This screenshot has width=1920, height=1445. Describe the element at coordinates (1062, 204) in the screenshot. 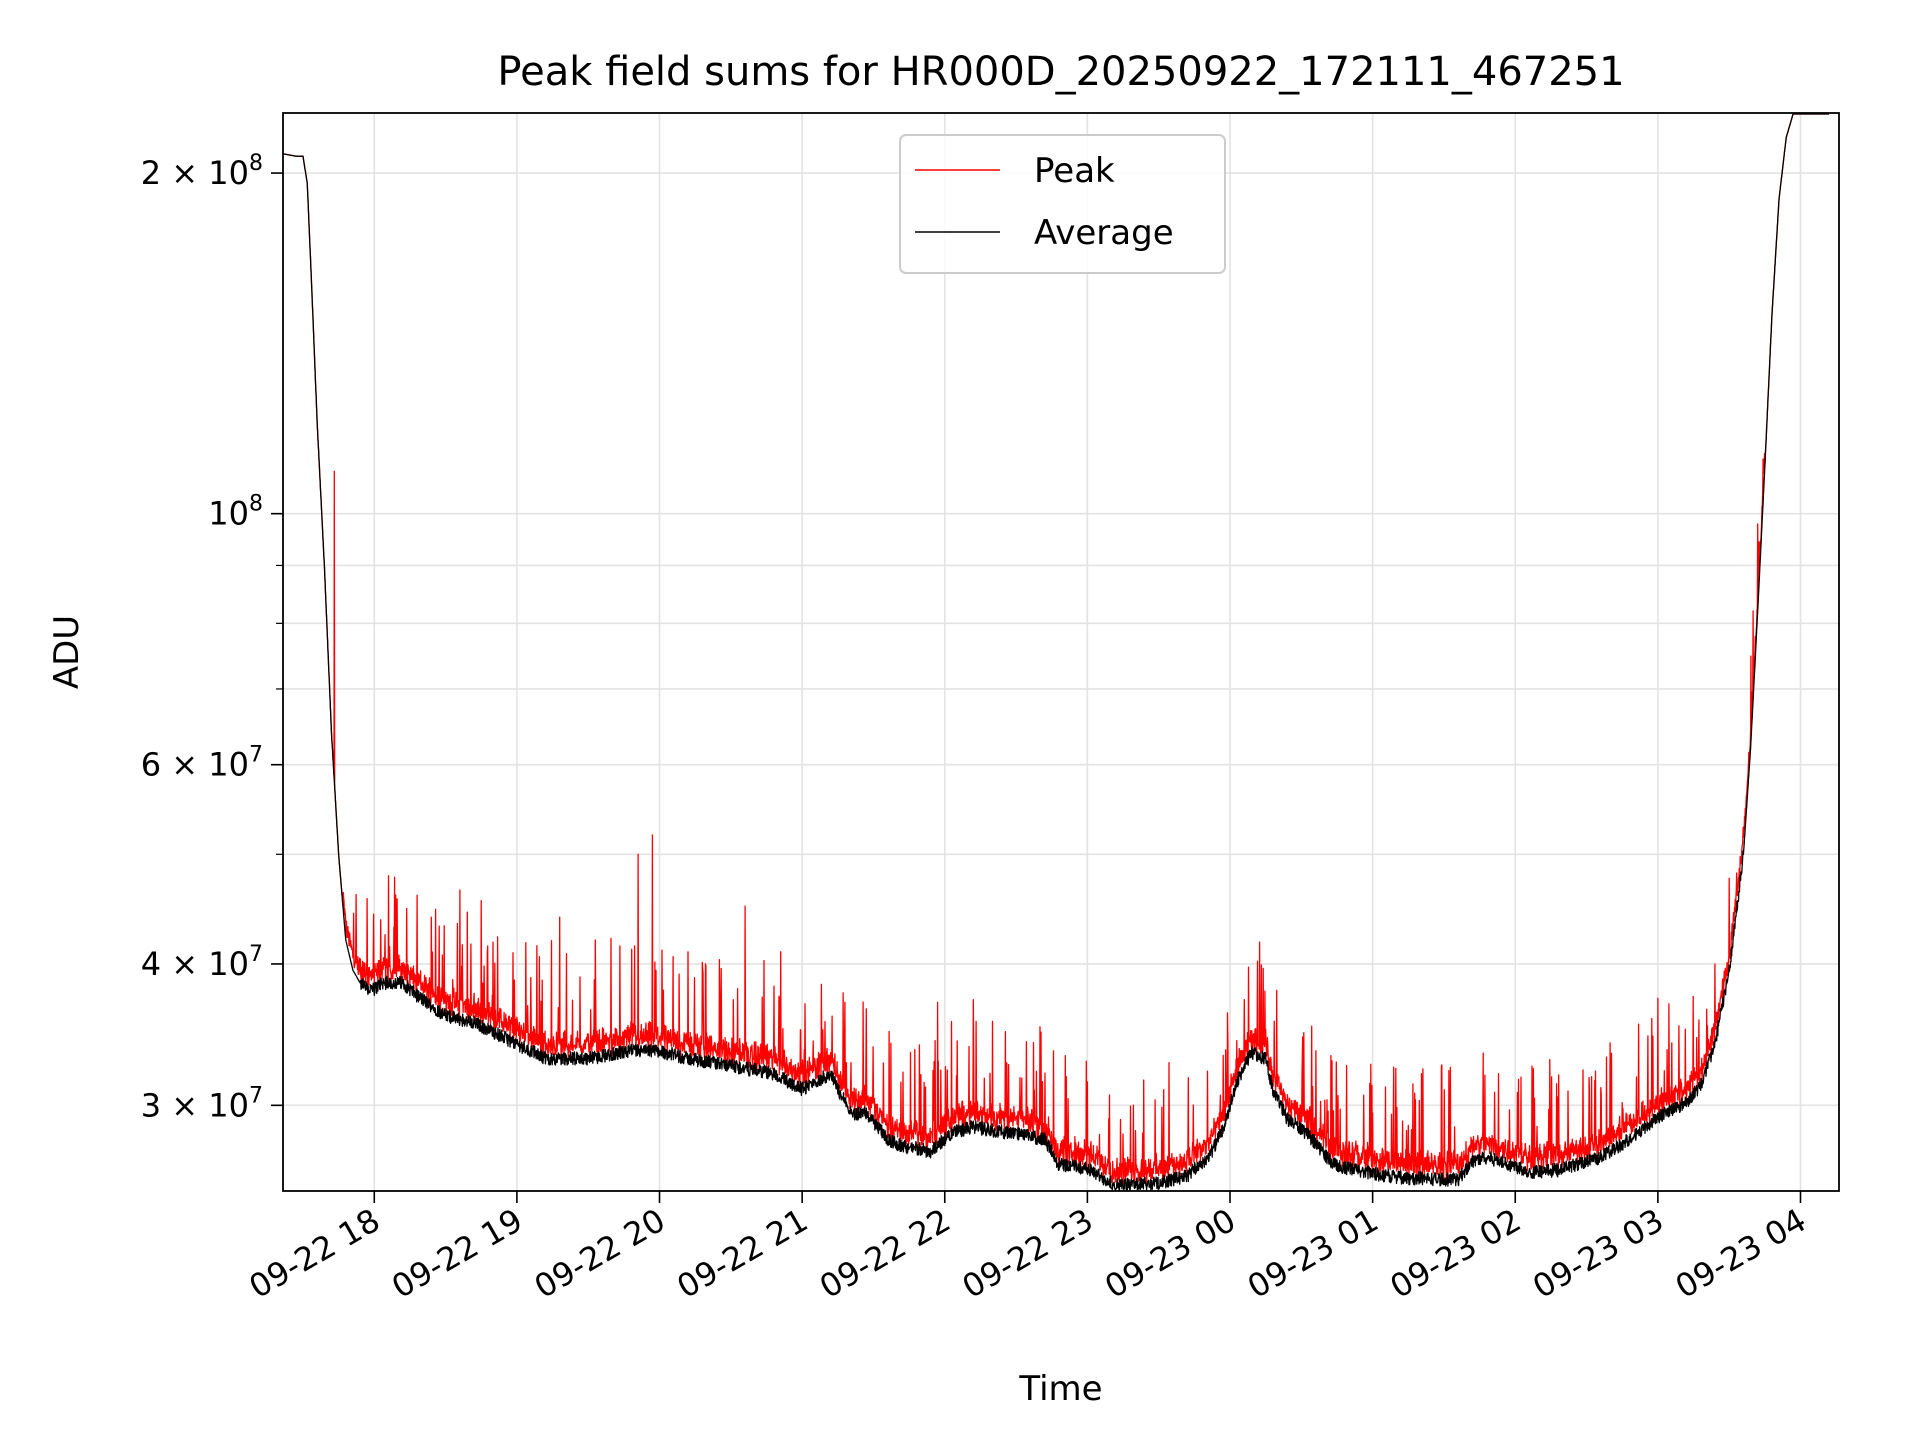

I see `legend: Peak Average` at that location.